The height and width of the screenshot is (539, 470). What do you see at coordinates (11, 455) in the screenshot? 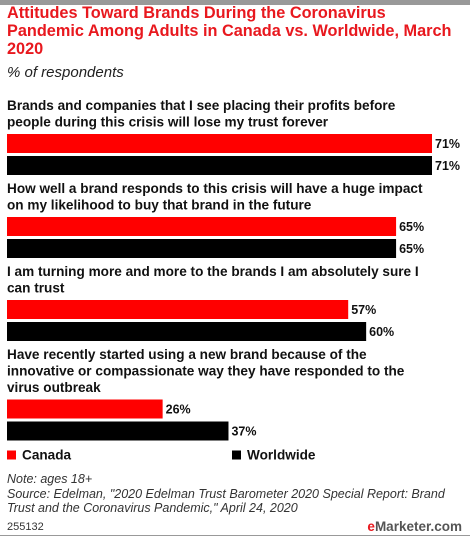
I see `legend-swatch-canada` at bounding box center [11, 455].